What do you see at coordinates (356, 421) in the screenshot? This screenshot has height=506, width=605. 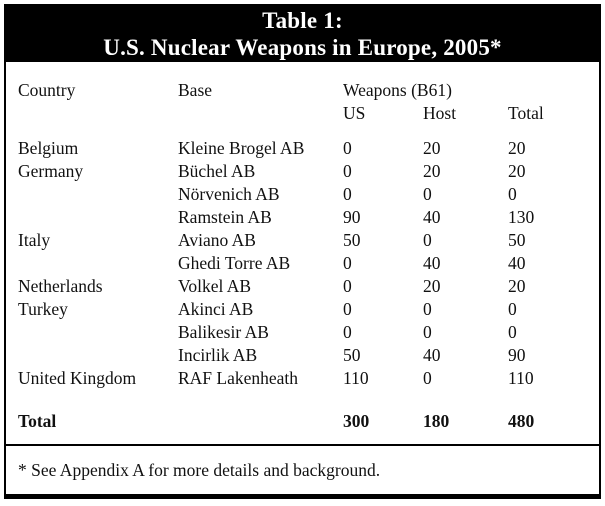 I see `total-us-cell: 300` at bounding box center [356, 421].